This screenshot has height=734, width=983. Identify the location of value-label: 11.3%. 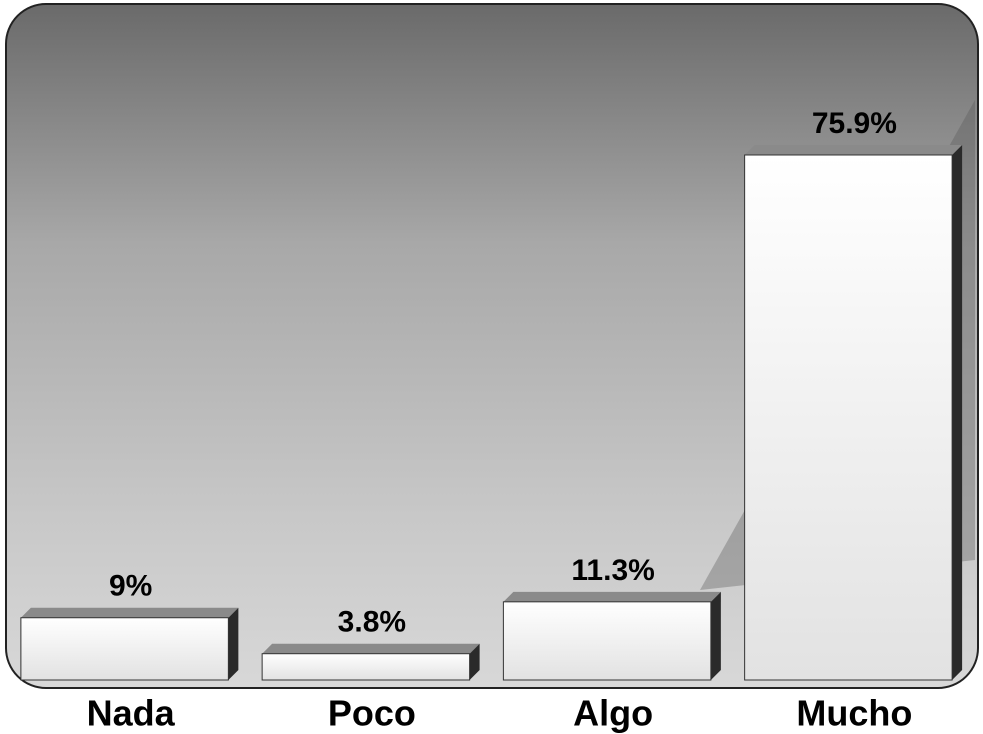
(612, 570).